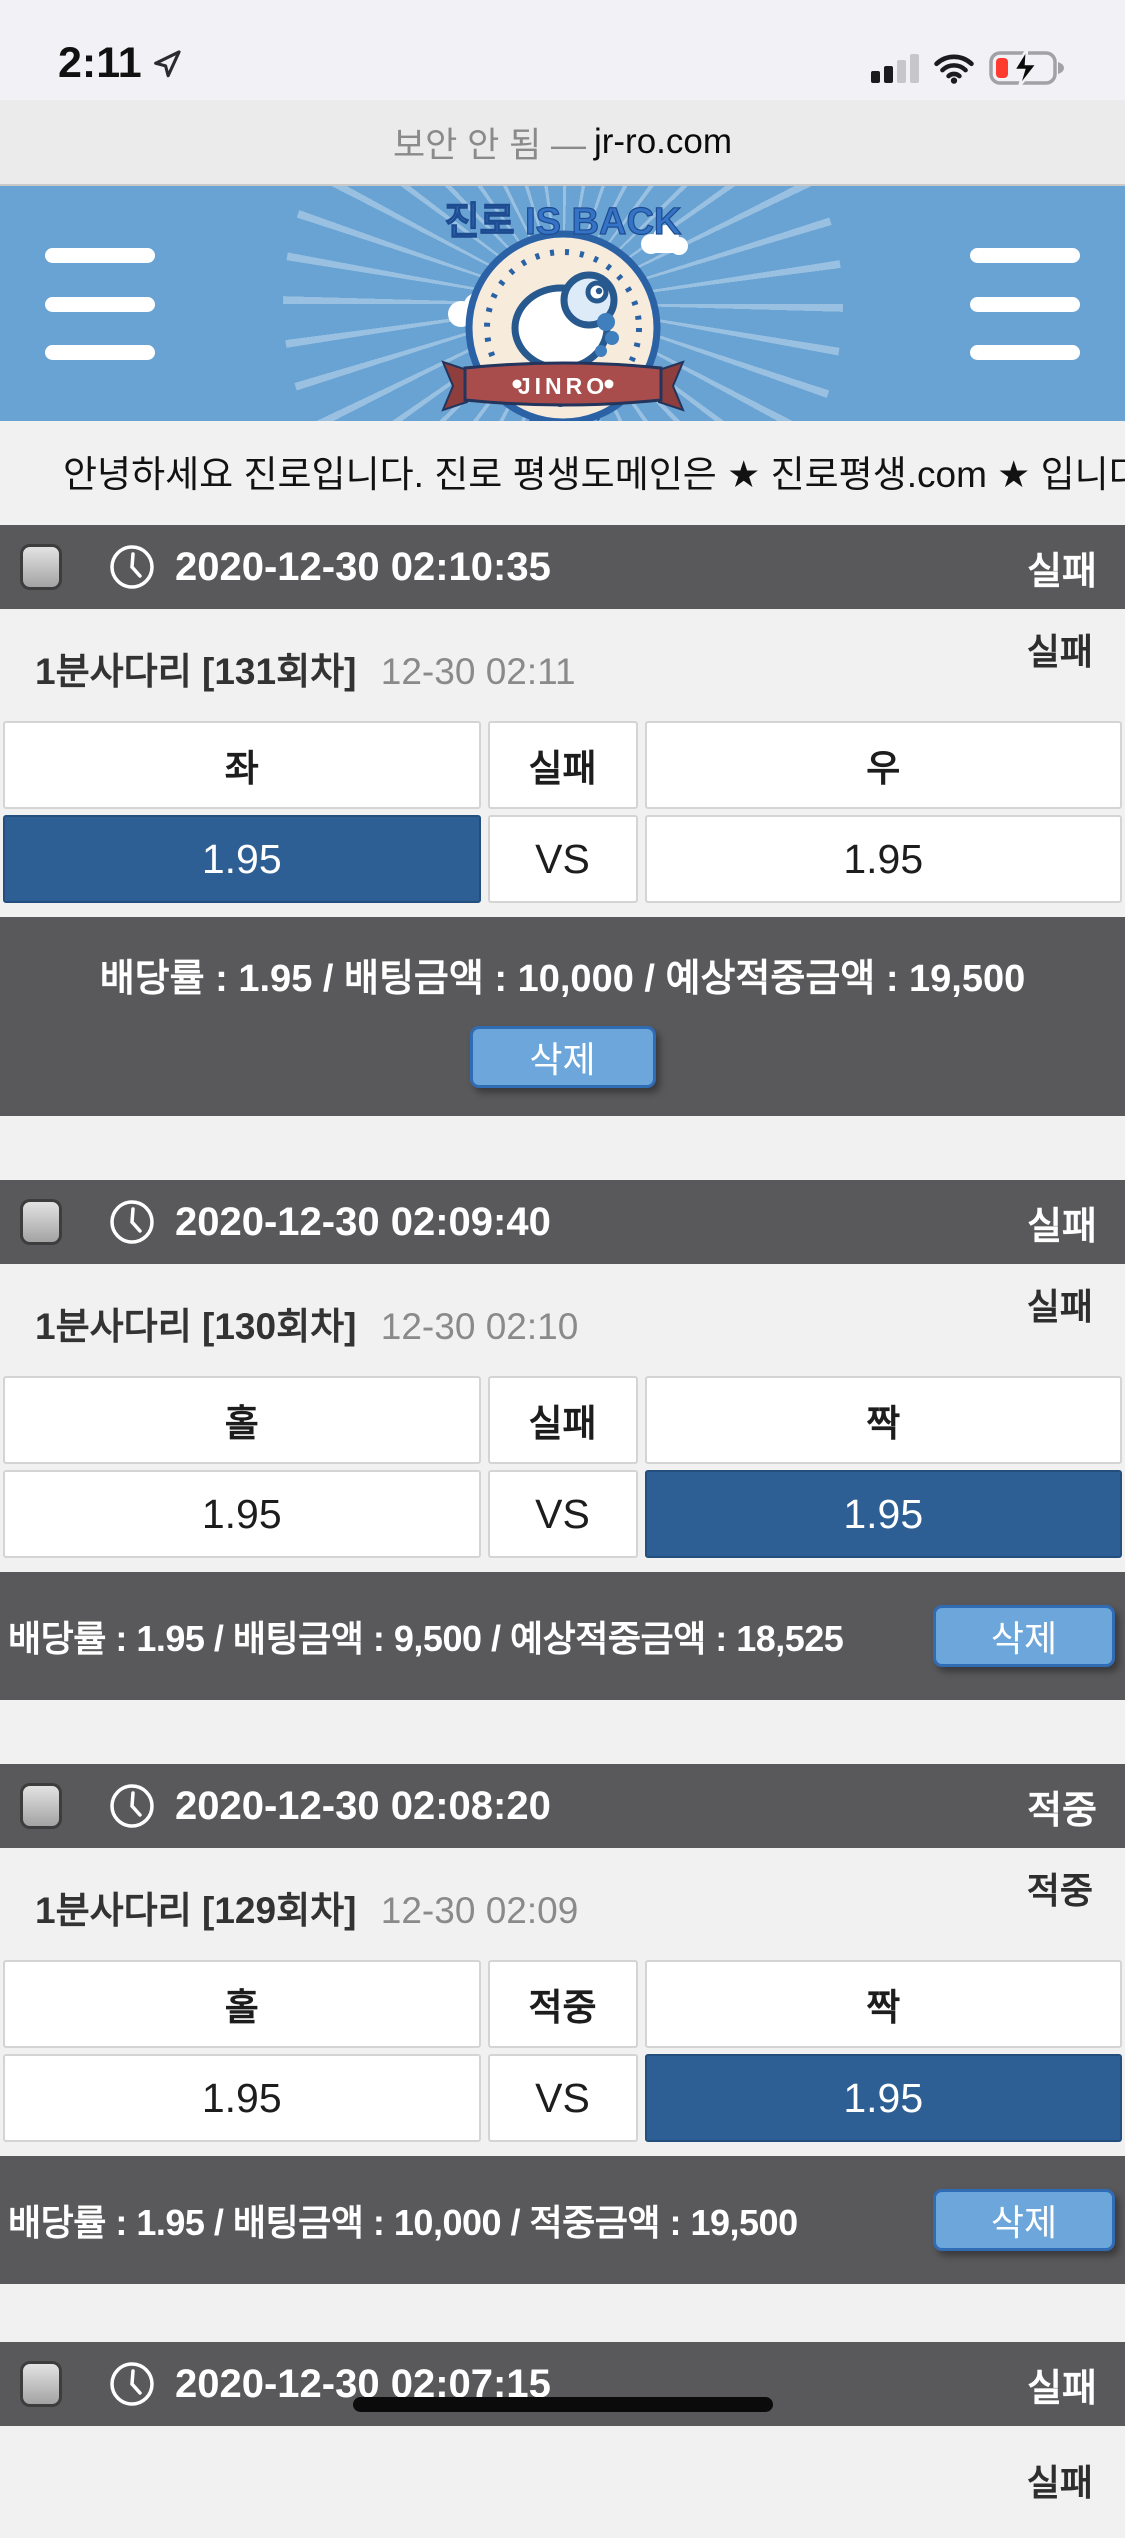 The height and width of the screenshot is (2538, 1125). I want to click on market-right-label: 우, so click(883, 765).